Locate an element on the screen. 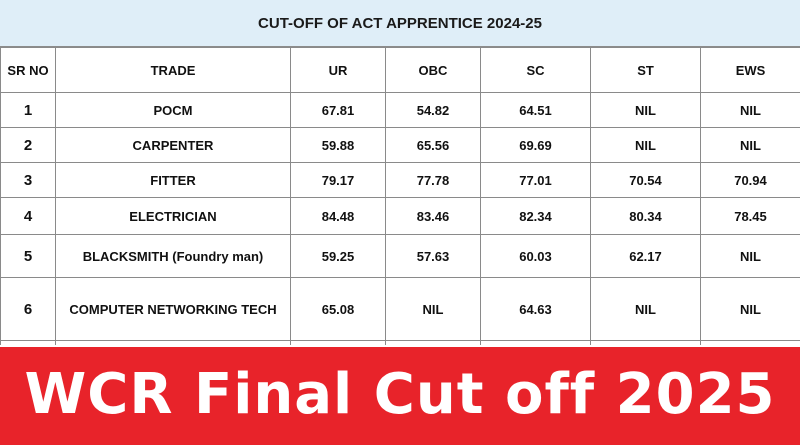 The width and height of the screenshot is (800, 445). header-sc: SC is located at coordinates (535, 70).